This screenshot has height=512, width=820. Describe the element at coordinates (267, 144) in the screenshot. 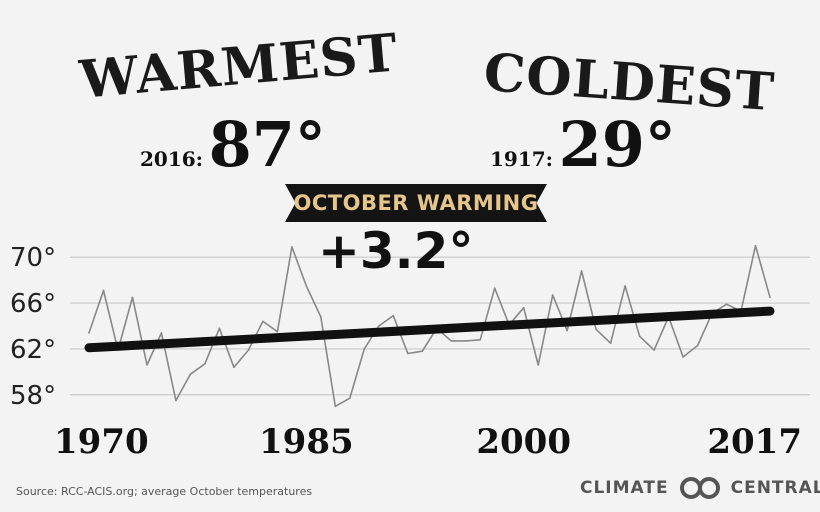

I see `warmest-value: 87°` at that location.